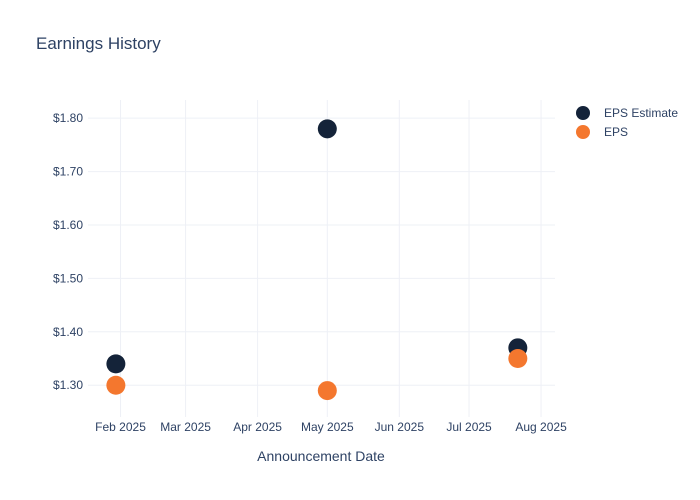 Image resolution: width=700 pixels, height=500 pixels. I want to click on y-tick-label: $1.70, so click(68, 172).